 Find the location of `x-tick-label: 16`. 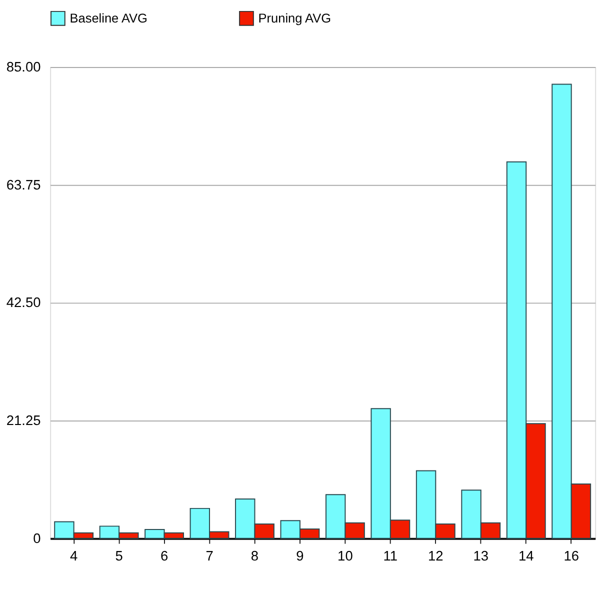

x-tick-label: 16 is located at coordinates (572, 556).